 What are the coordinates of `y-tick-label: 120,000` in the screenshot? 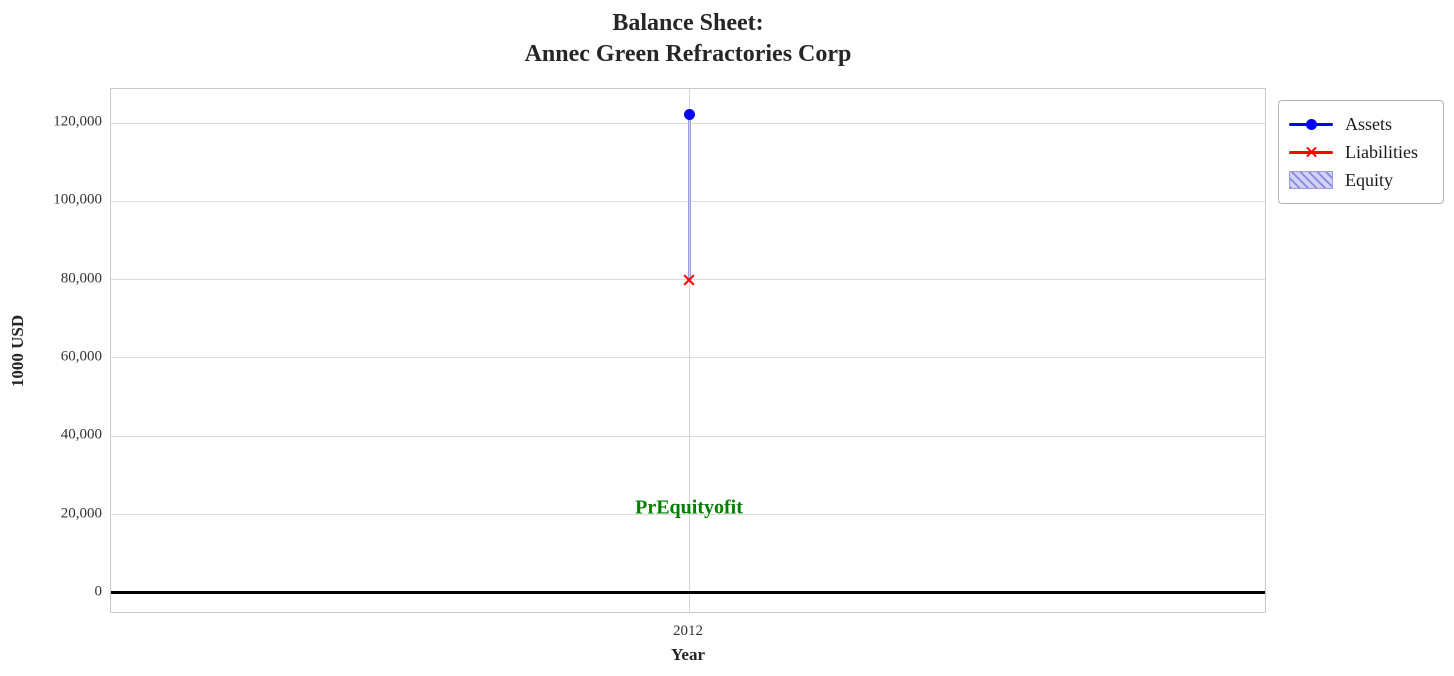 It's located at (77, 121).